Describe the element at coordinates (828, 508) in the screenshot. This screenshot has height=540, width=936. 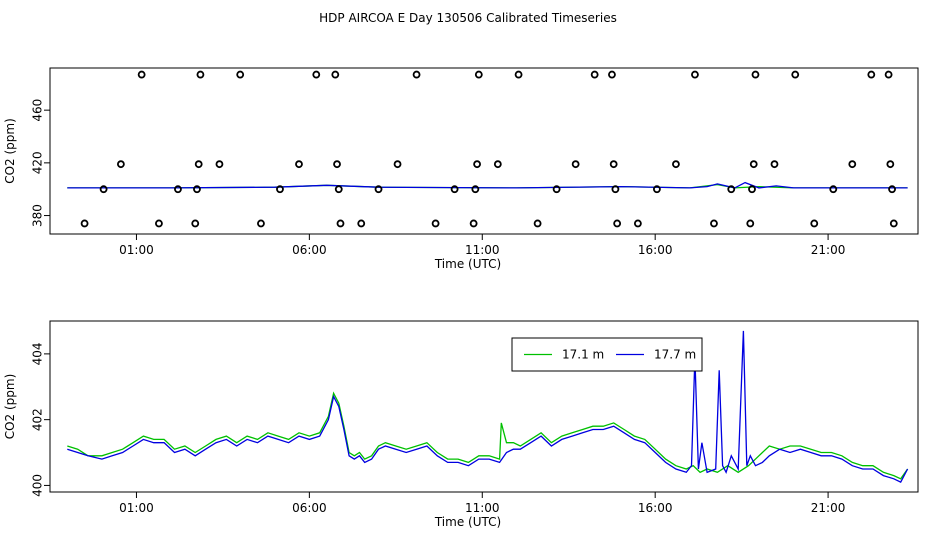
I see `bottom-x-tick-label: 21:00` at that location.